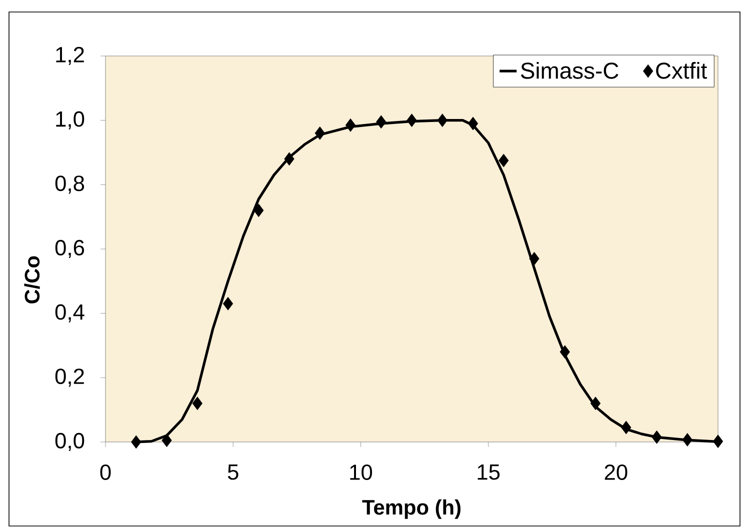 This screenshot has width=747, height=532. What do you see at coordinates (70, 56) in the screenshot?
I see `y-tick-label: 1,2` at bounding box center [70, 56].